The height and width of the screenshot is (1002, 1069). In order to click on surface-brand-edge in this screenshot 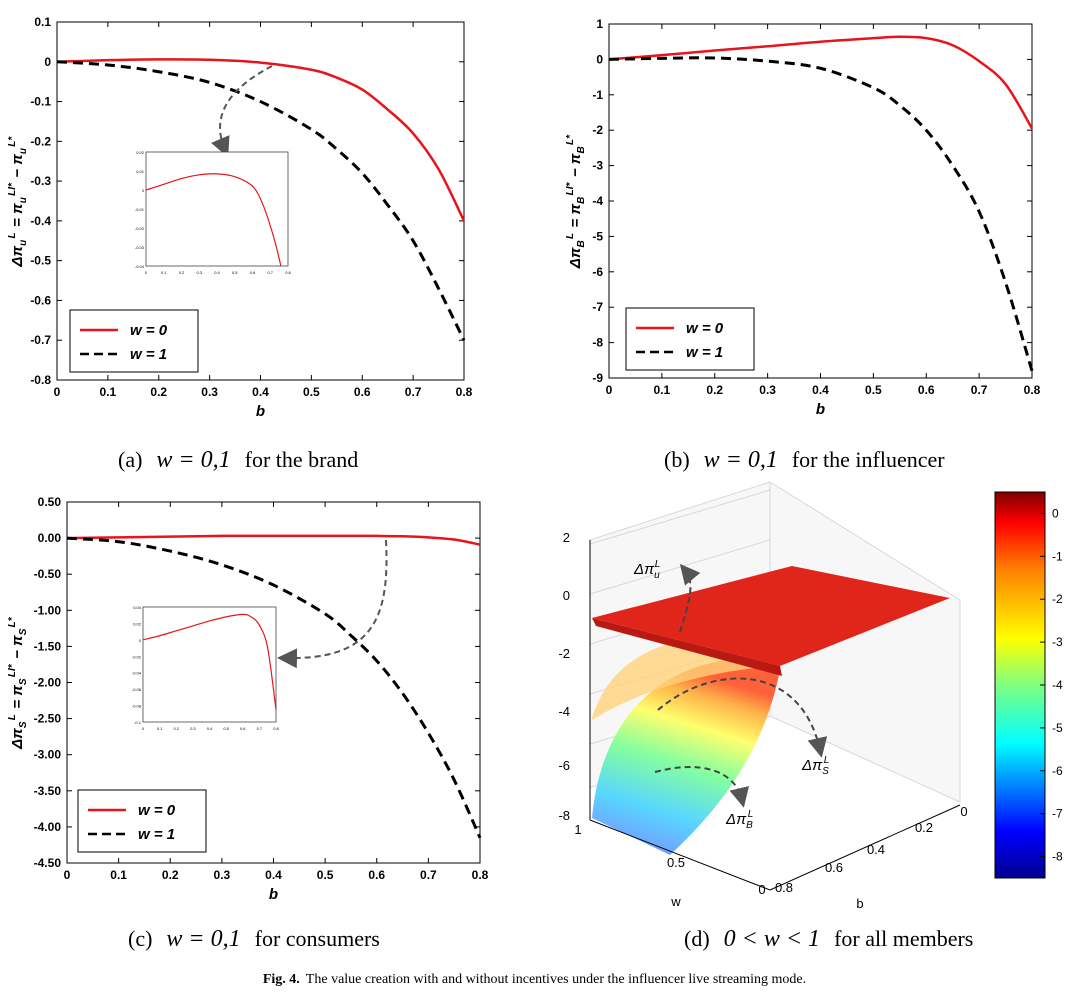, I will do `click(687, 647)`.